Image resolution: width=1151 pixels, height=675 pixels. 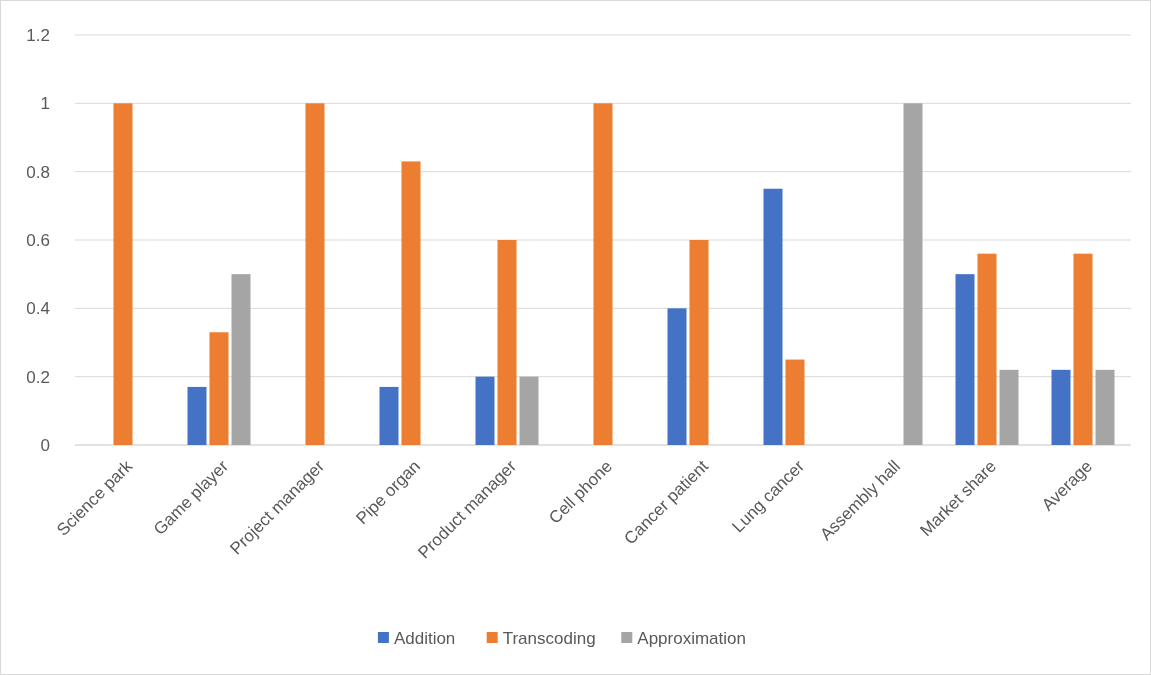 I want to click on legend-label: Addition, so click(x=424, y=638).